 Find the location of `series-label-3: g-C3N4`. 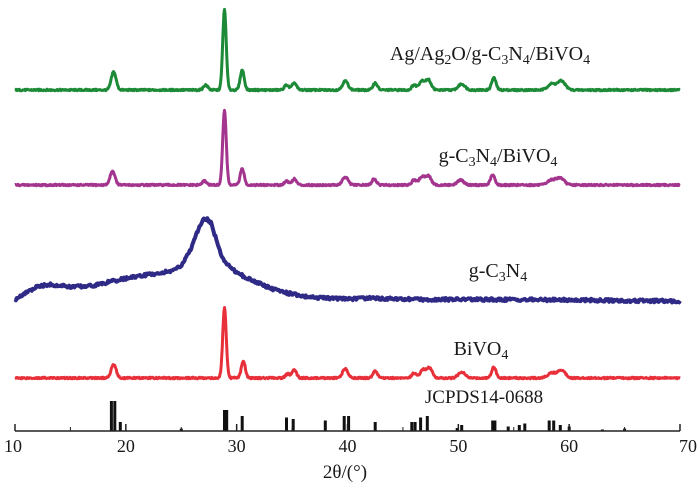

series-label-3: g-C3N4 is located at coordinates (498, 272).